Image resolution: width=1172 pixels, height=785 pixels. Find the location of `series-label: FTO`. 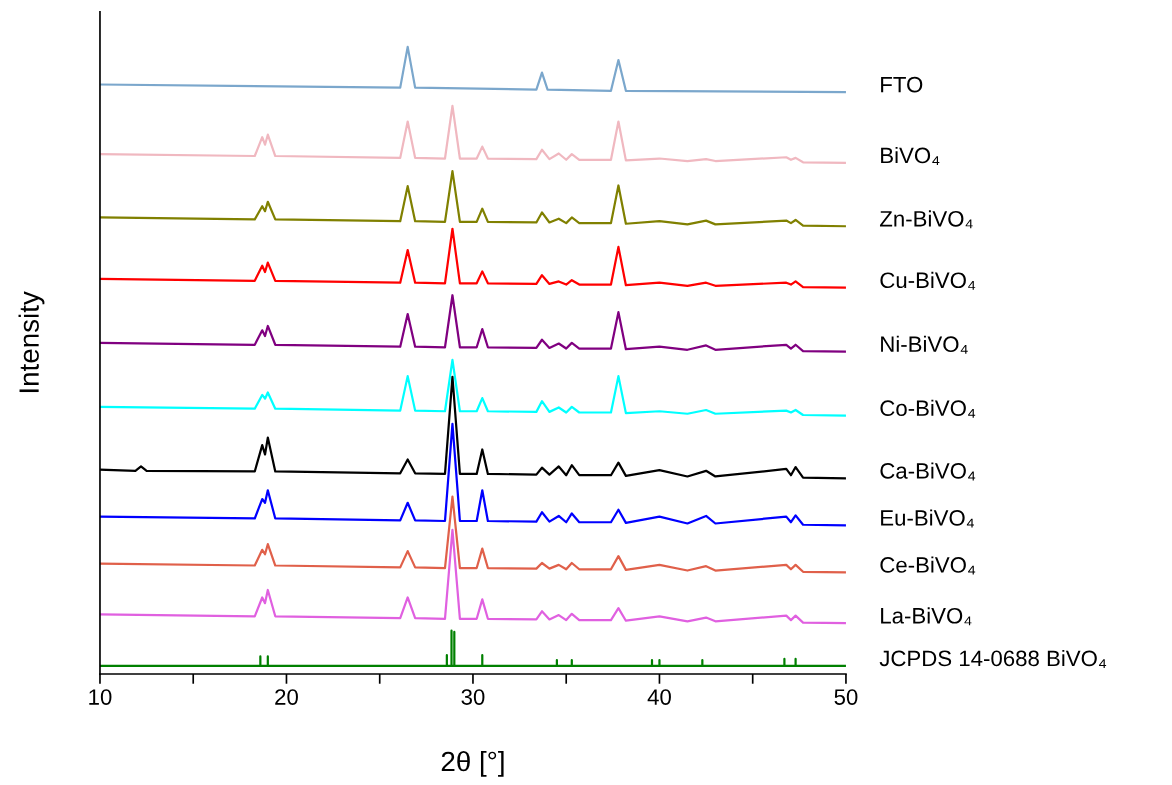

series-label: FTO is located at coordinates (902, 84).